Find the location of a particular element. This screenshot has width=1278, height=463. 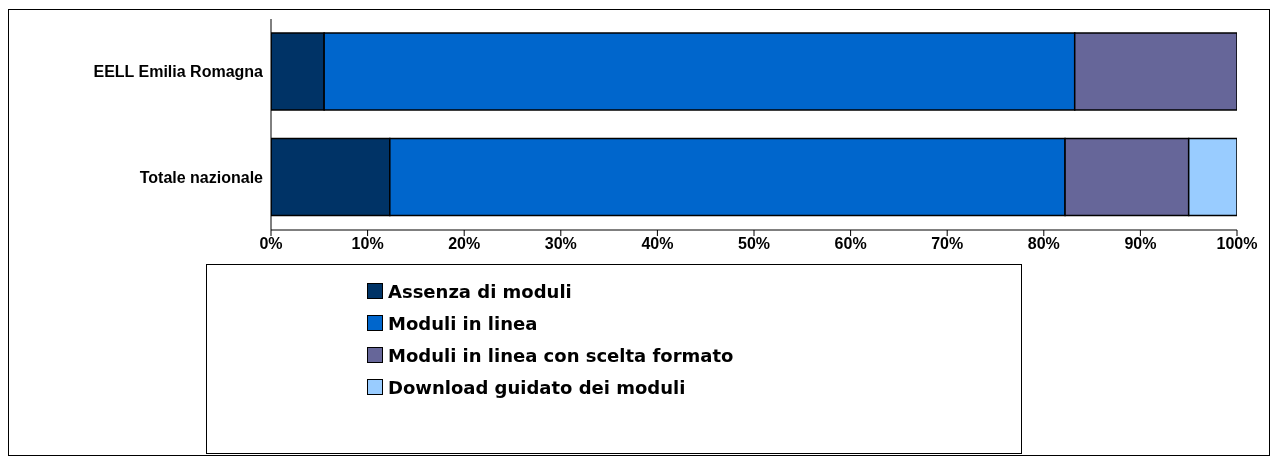

x-tick-label: 50% is located at coordinates (754, 244).